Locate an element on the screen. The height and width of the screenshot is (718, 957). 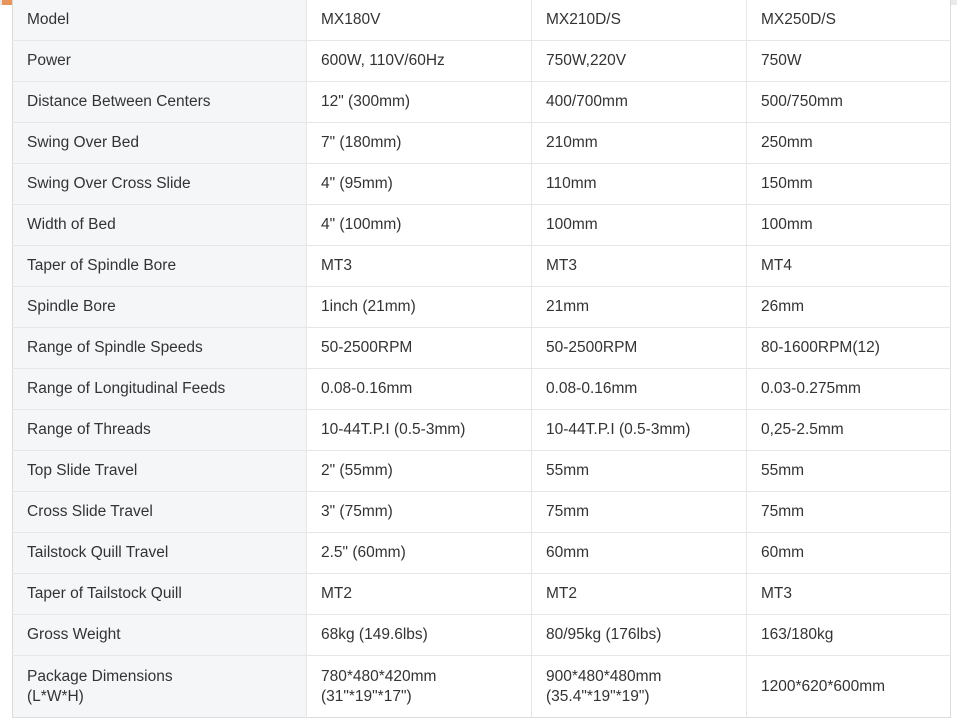
spec-value-cell: MX210D/S is located at coordinates (639, 20).